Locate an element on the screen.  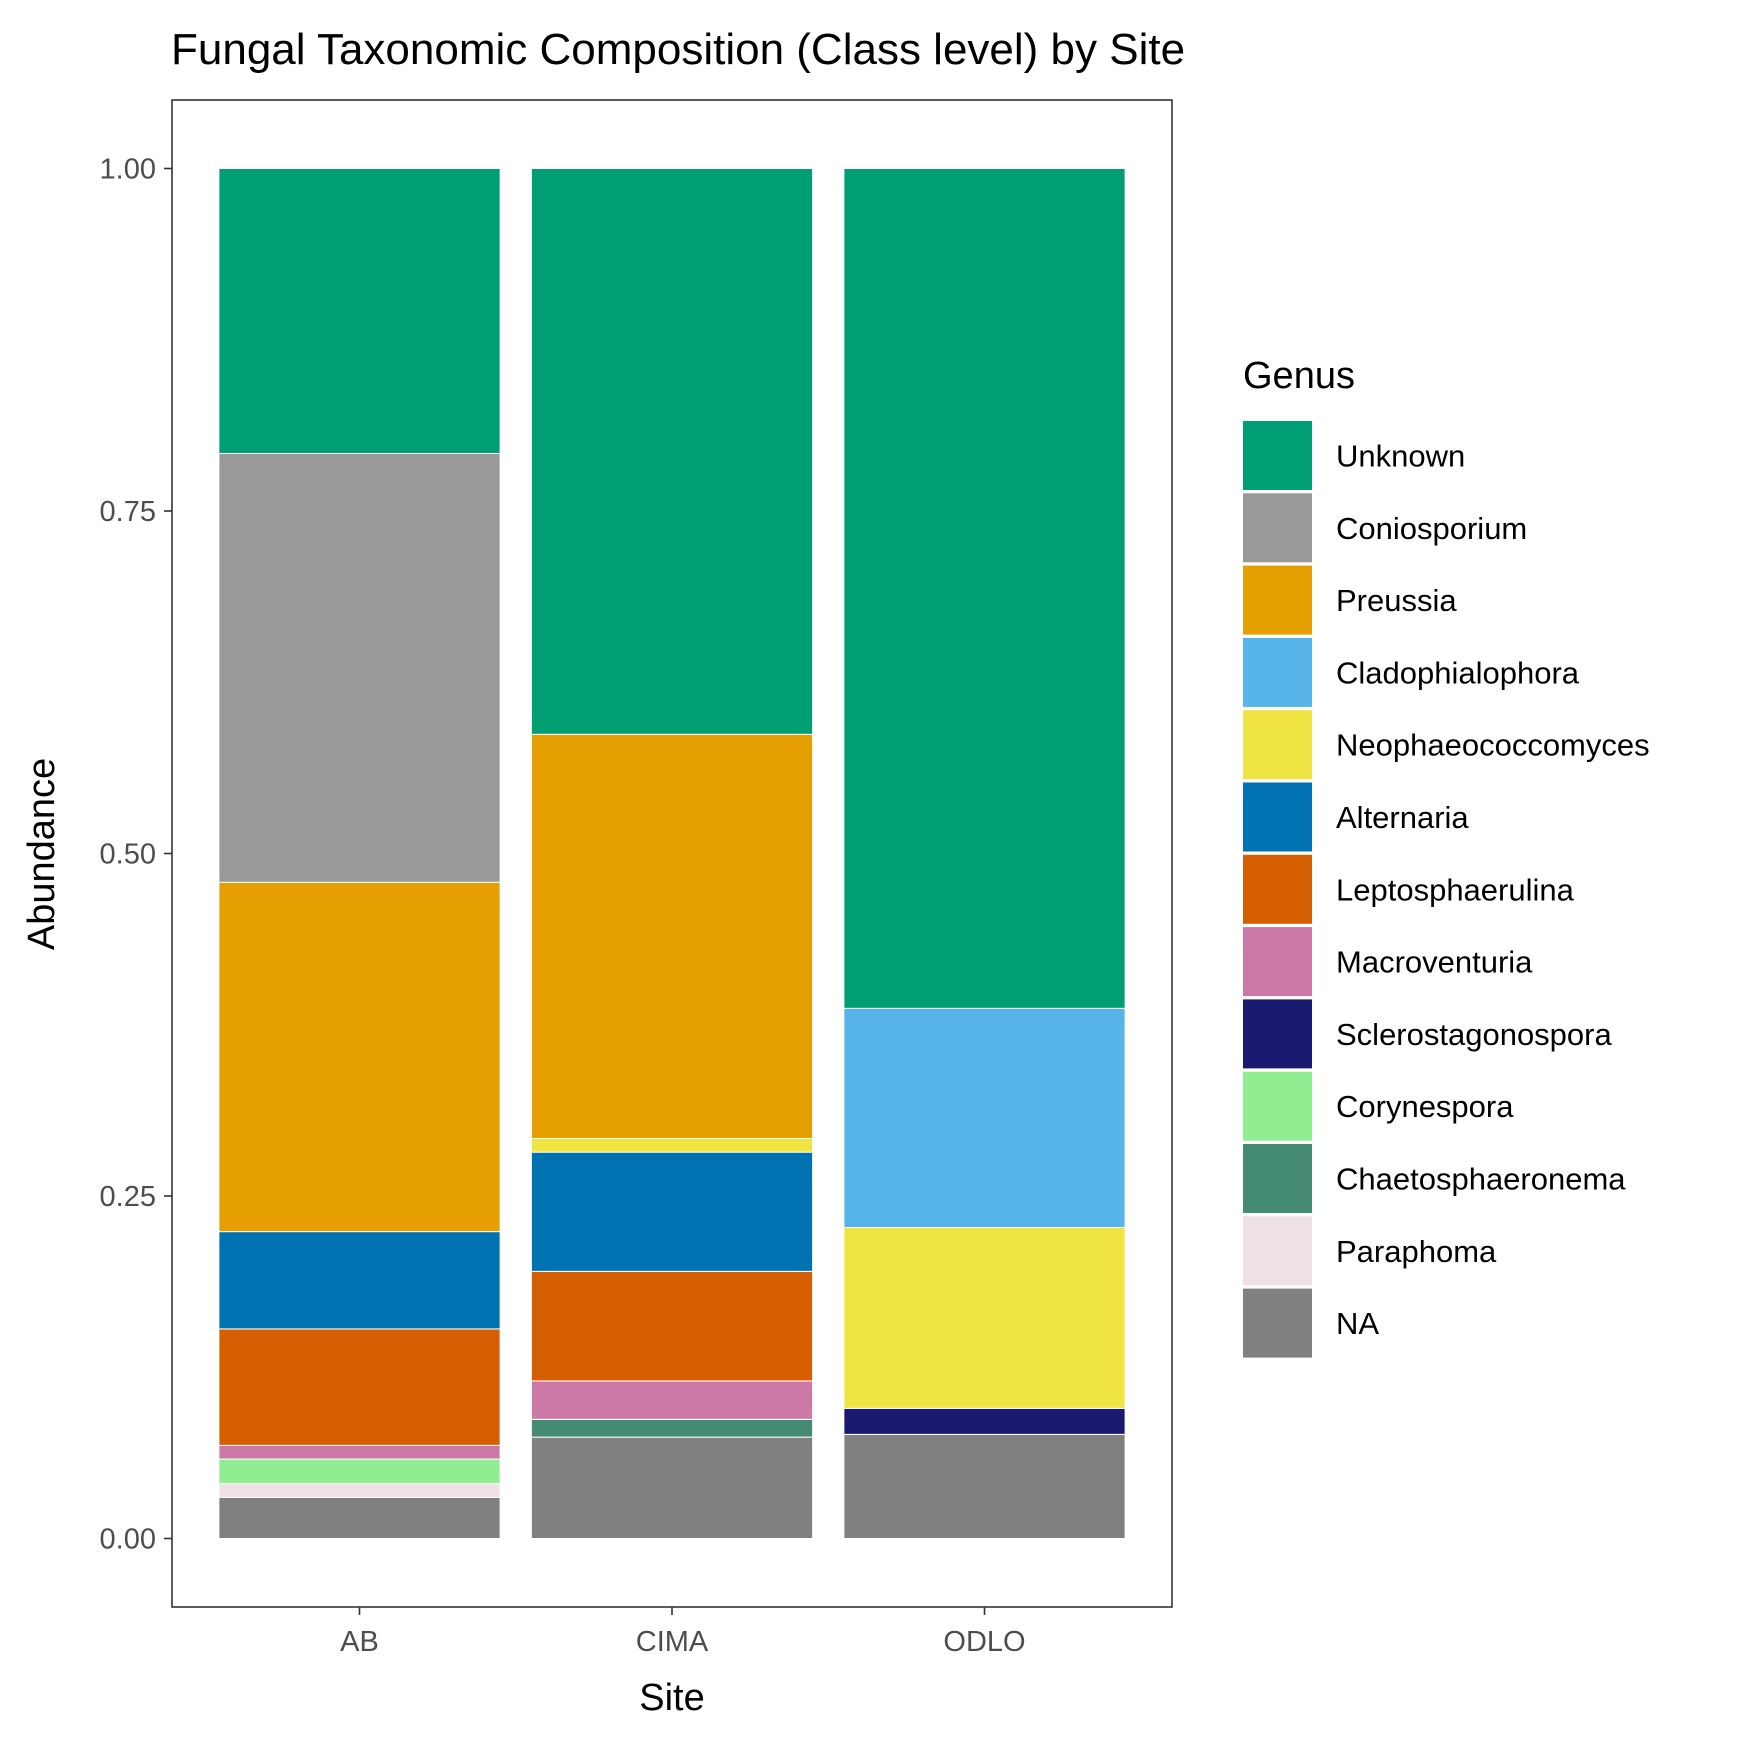
legend-key-macroventuria is located at coordinates (1277, 962).